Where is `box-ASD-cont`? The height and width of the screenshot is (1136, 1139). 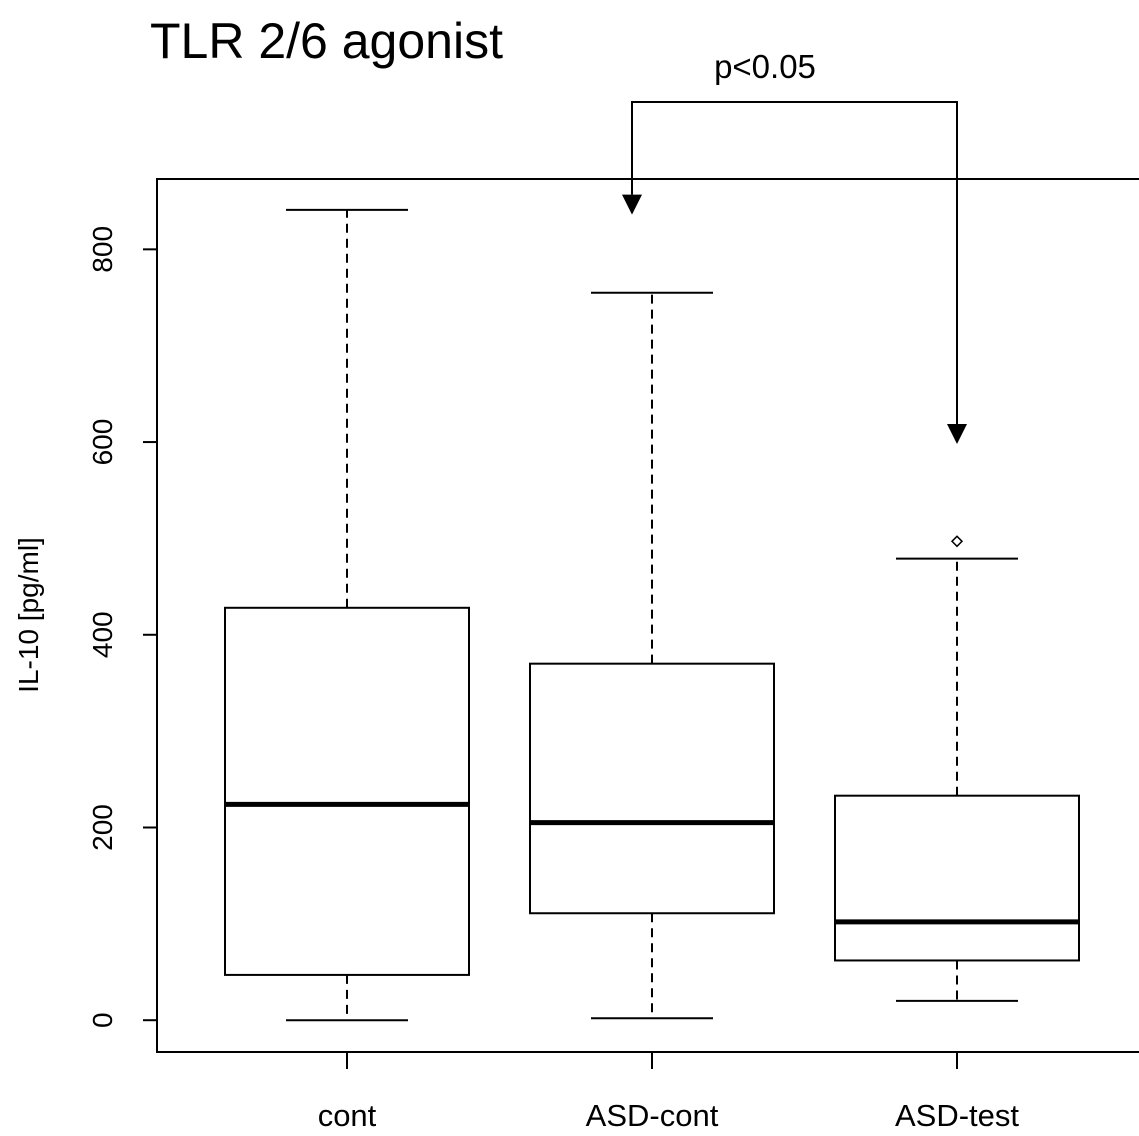 box-ASD-cont is located at coordinates (652, 788).